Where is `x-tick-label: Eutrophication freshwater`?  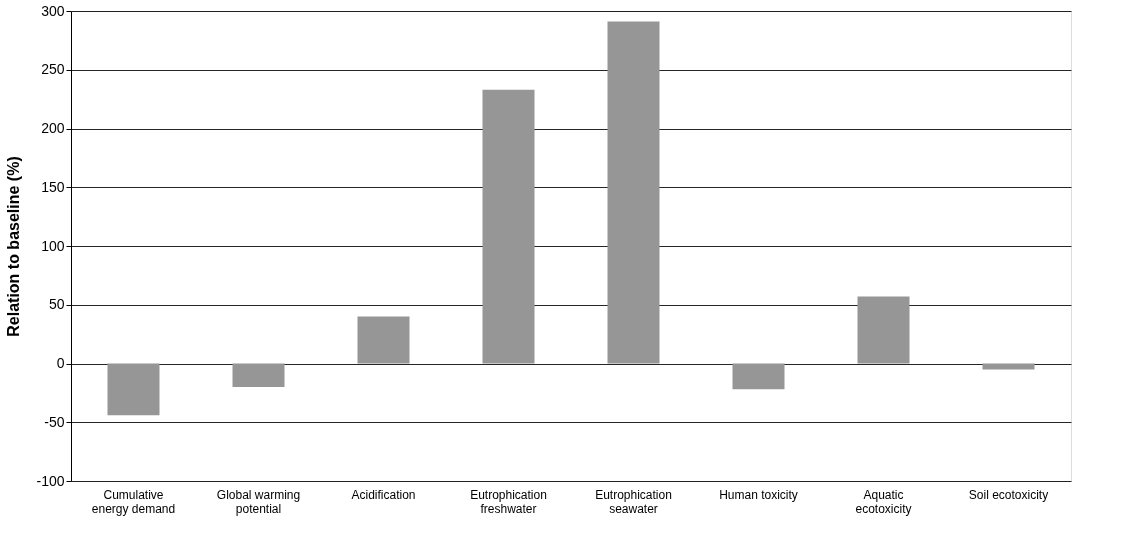 x-tick-label: Eutrophication freshwater is located at coordinates (508, 501).